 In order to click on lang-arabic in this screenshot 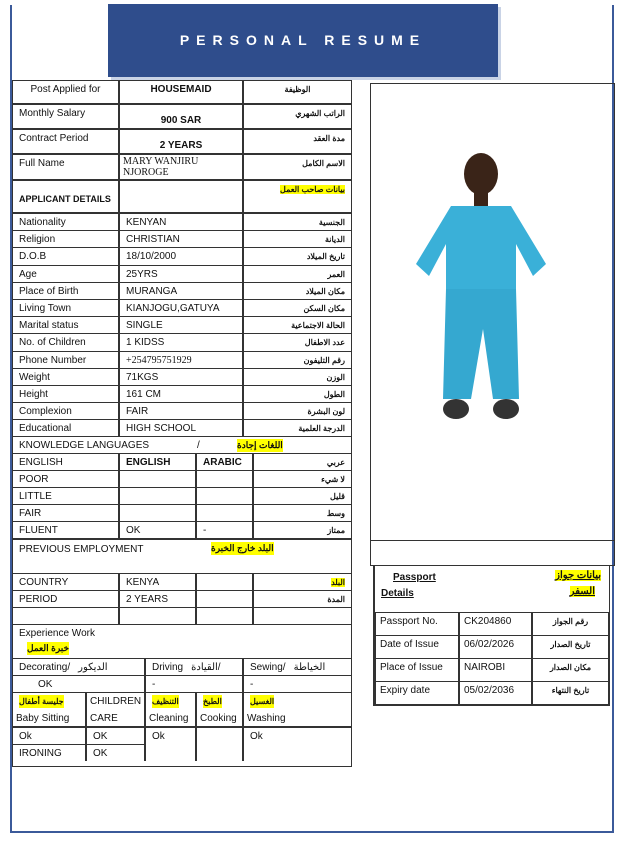, I will do `click(224, 479)`.